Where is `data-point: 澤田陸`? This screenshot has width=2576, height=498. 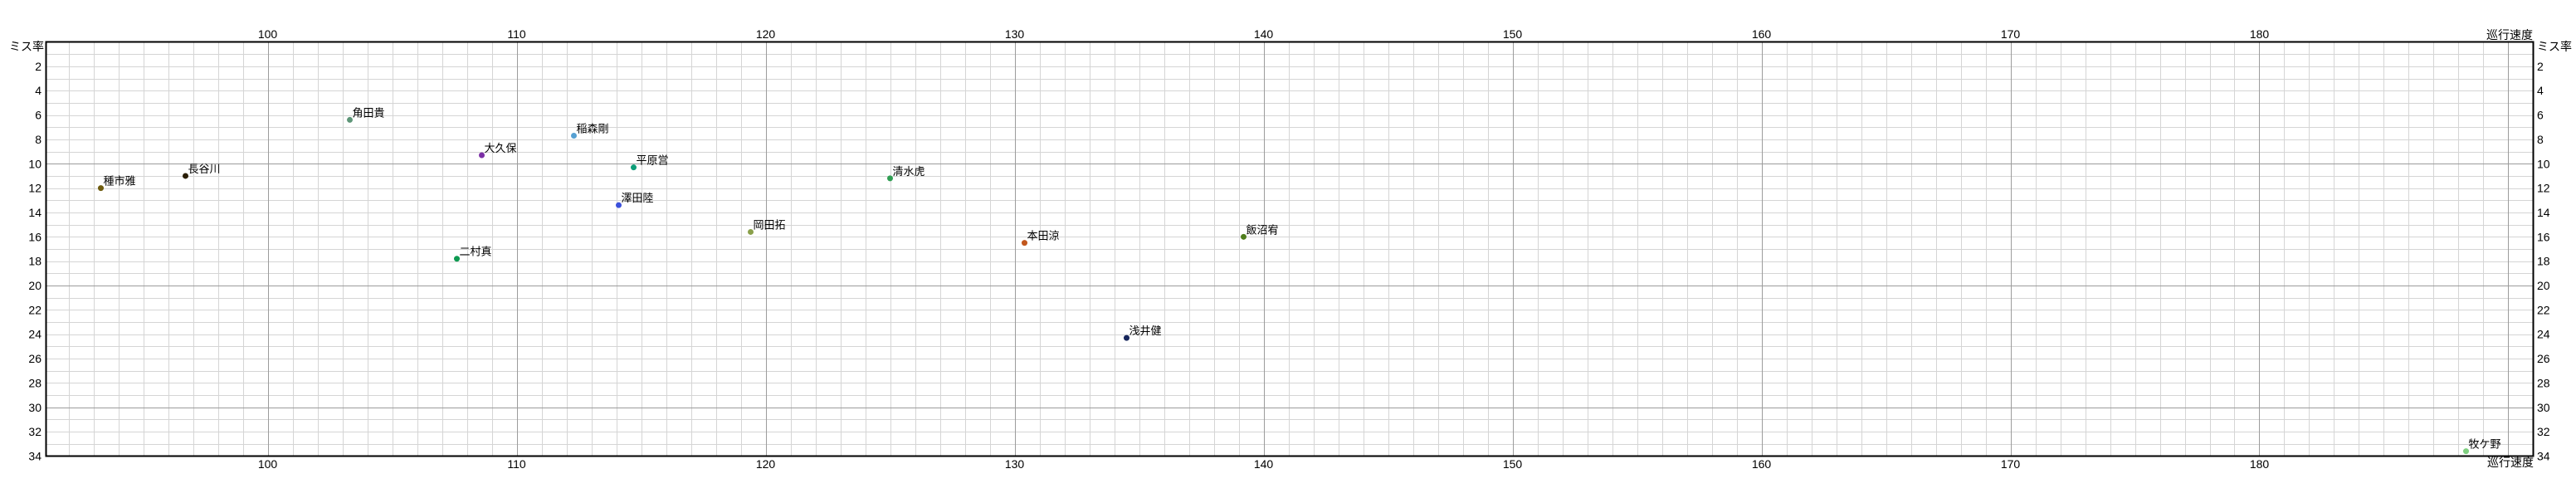 data-point: 澤田陸 is located at coordinates (635, 200).